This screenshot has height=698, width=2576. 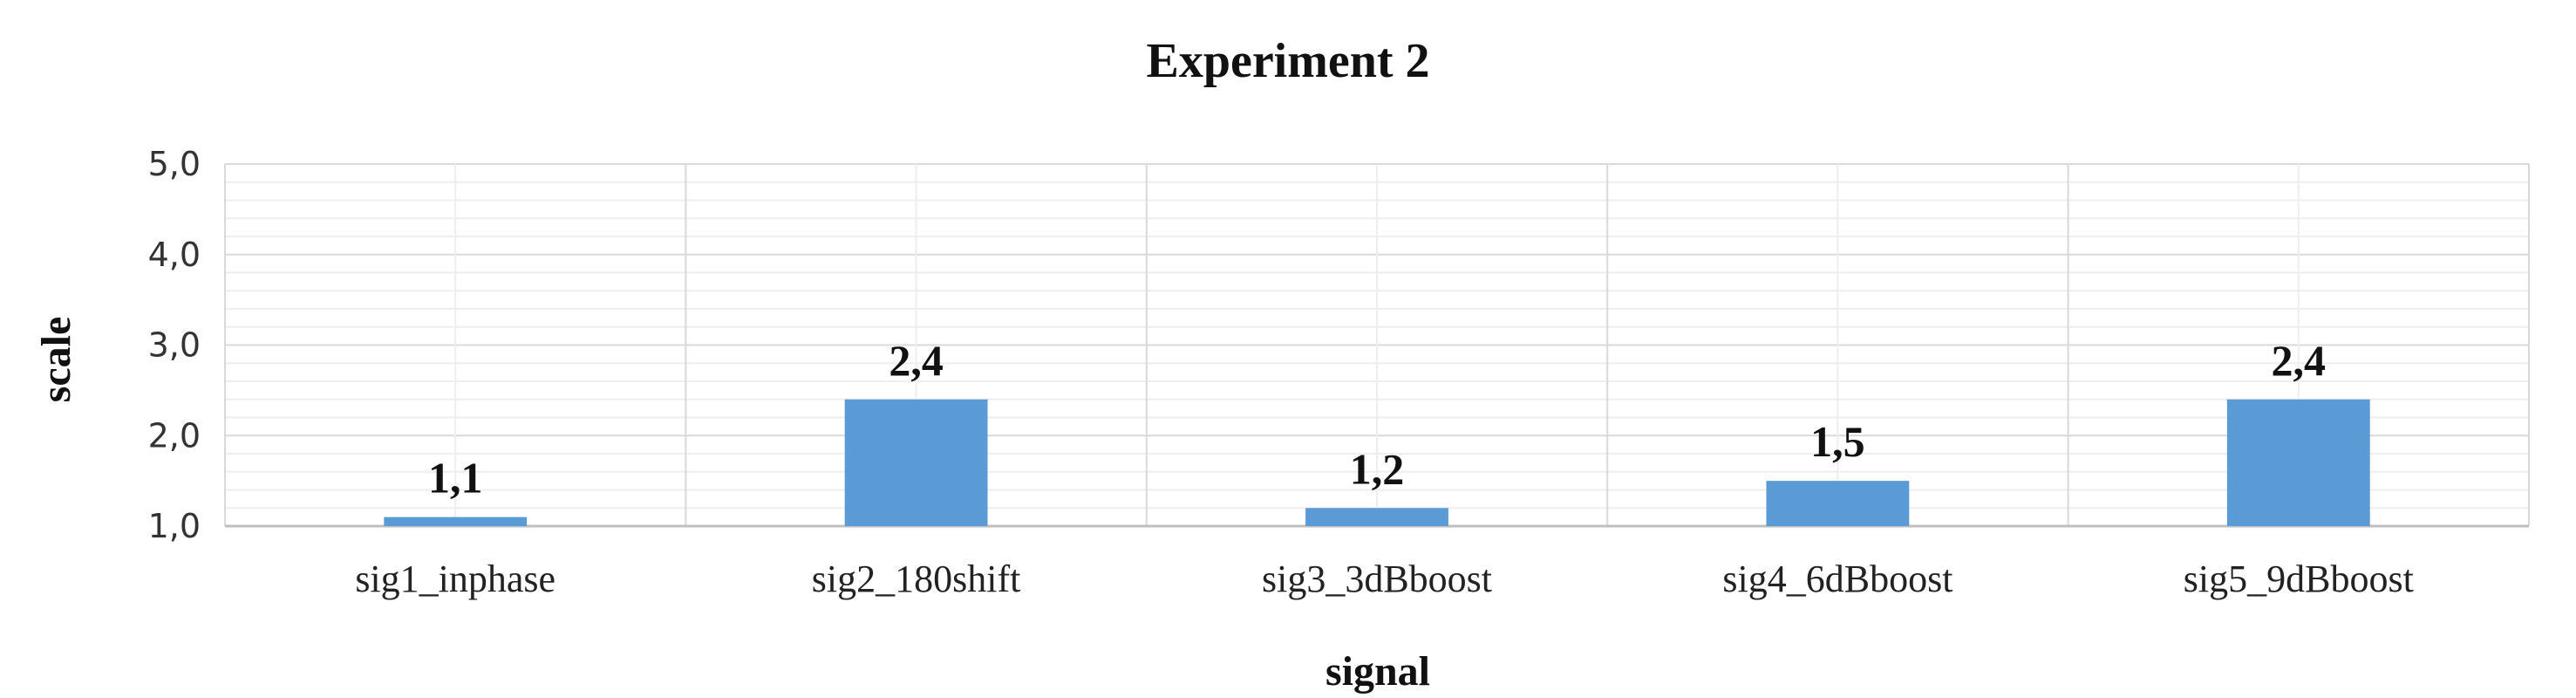 What do you see at coordinates (1288, 61) in the screenshot?
I see `chart-title: Experiment 2` at bounding box center [1288, 61].